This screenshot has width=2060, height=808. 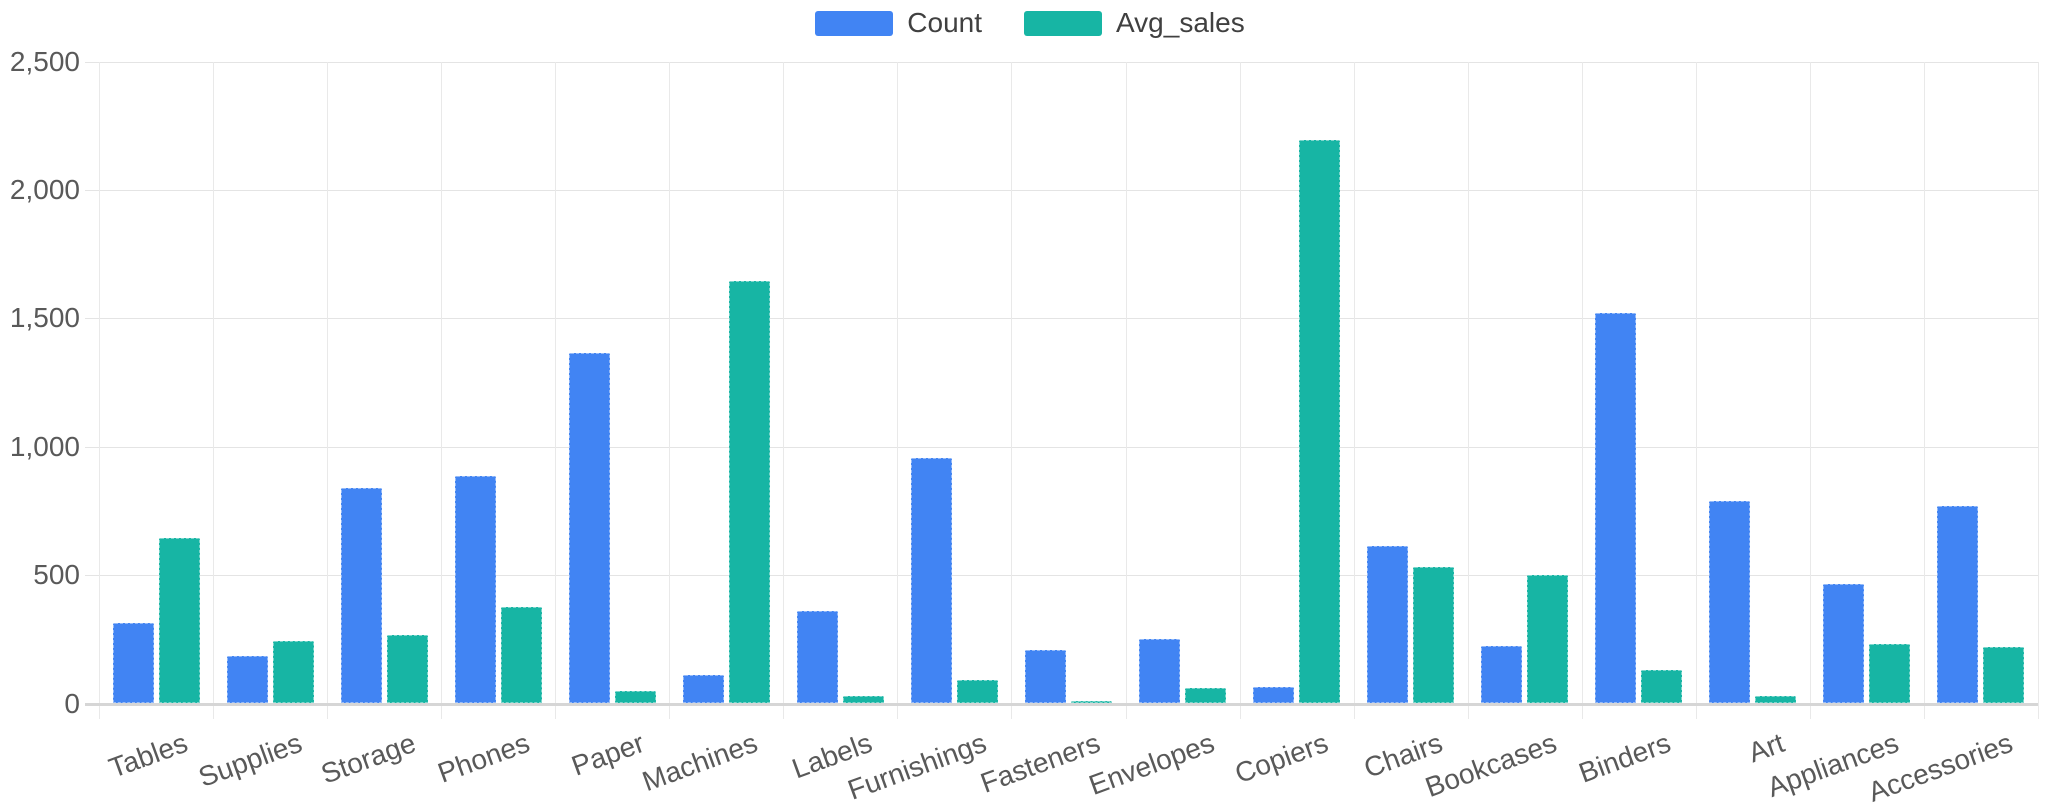 I want to click on x-category-label-tables: Tables, so click(x=148, y=755).